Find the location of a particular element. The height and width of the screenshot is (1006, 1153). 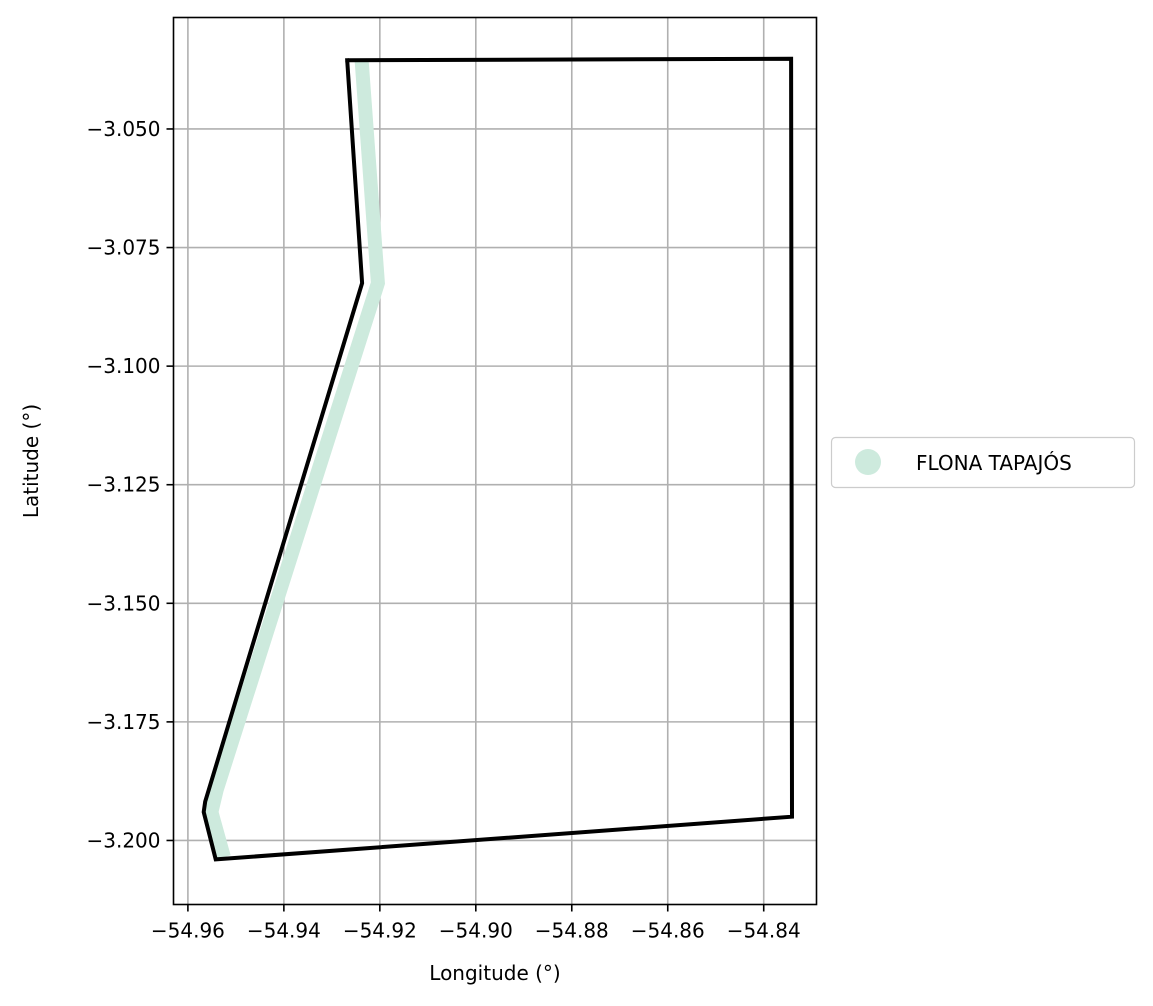

y-axis-label: Latitude (°) is located at coordinates (31, 461).